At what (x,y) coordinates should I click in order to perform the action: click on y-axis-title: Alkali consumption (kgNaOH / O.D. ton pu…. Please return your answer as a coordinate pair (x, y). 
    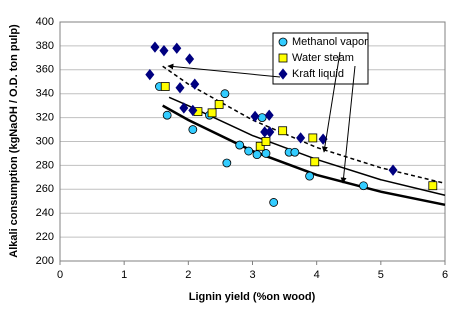
    Looking at the image, I should click on (14, 141).